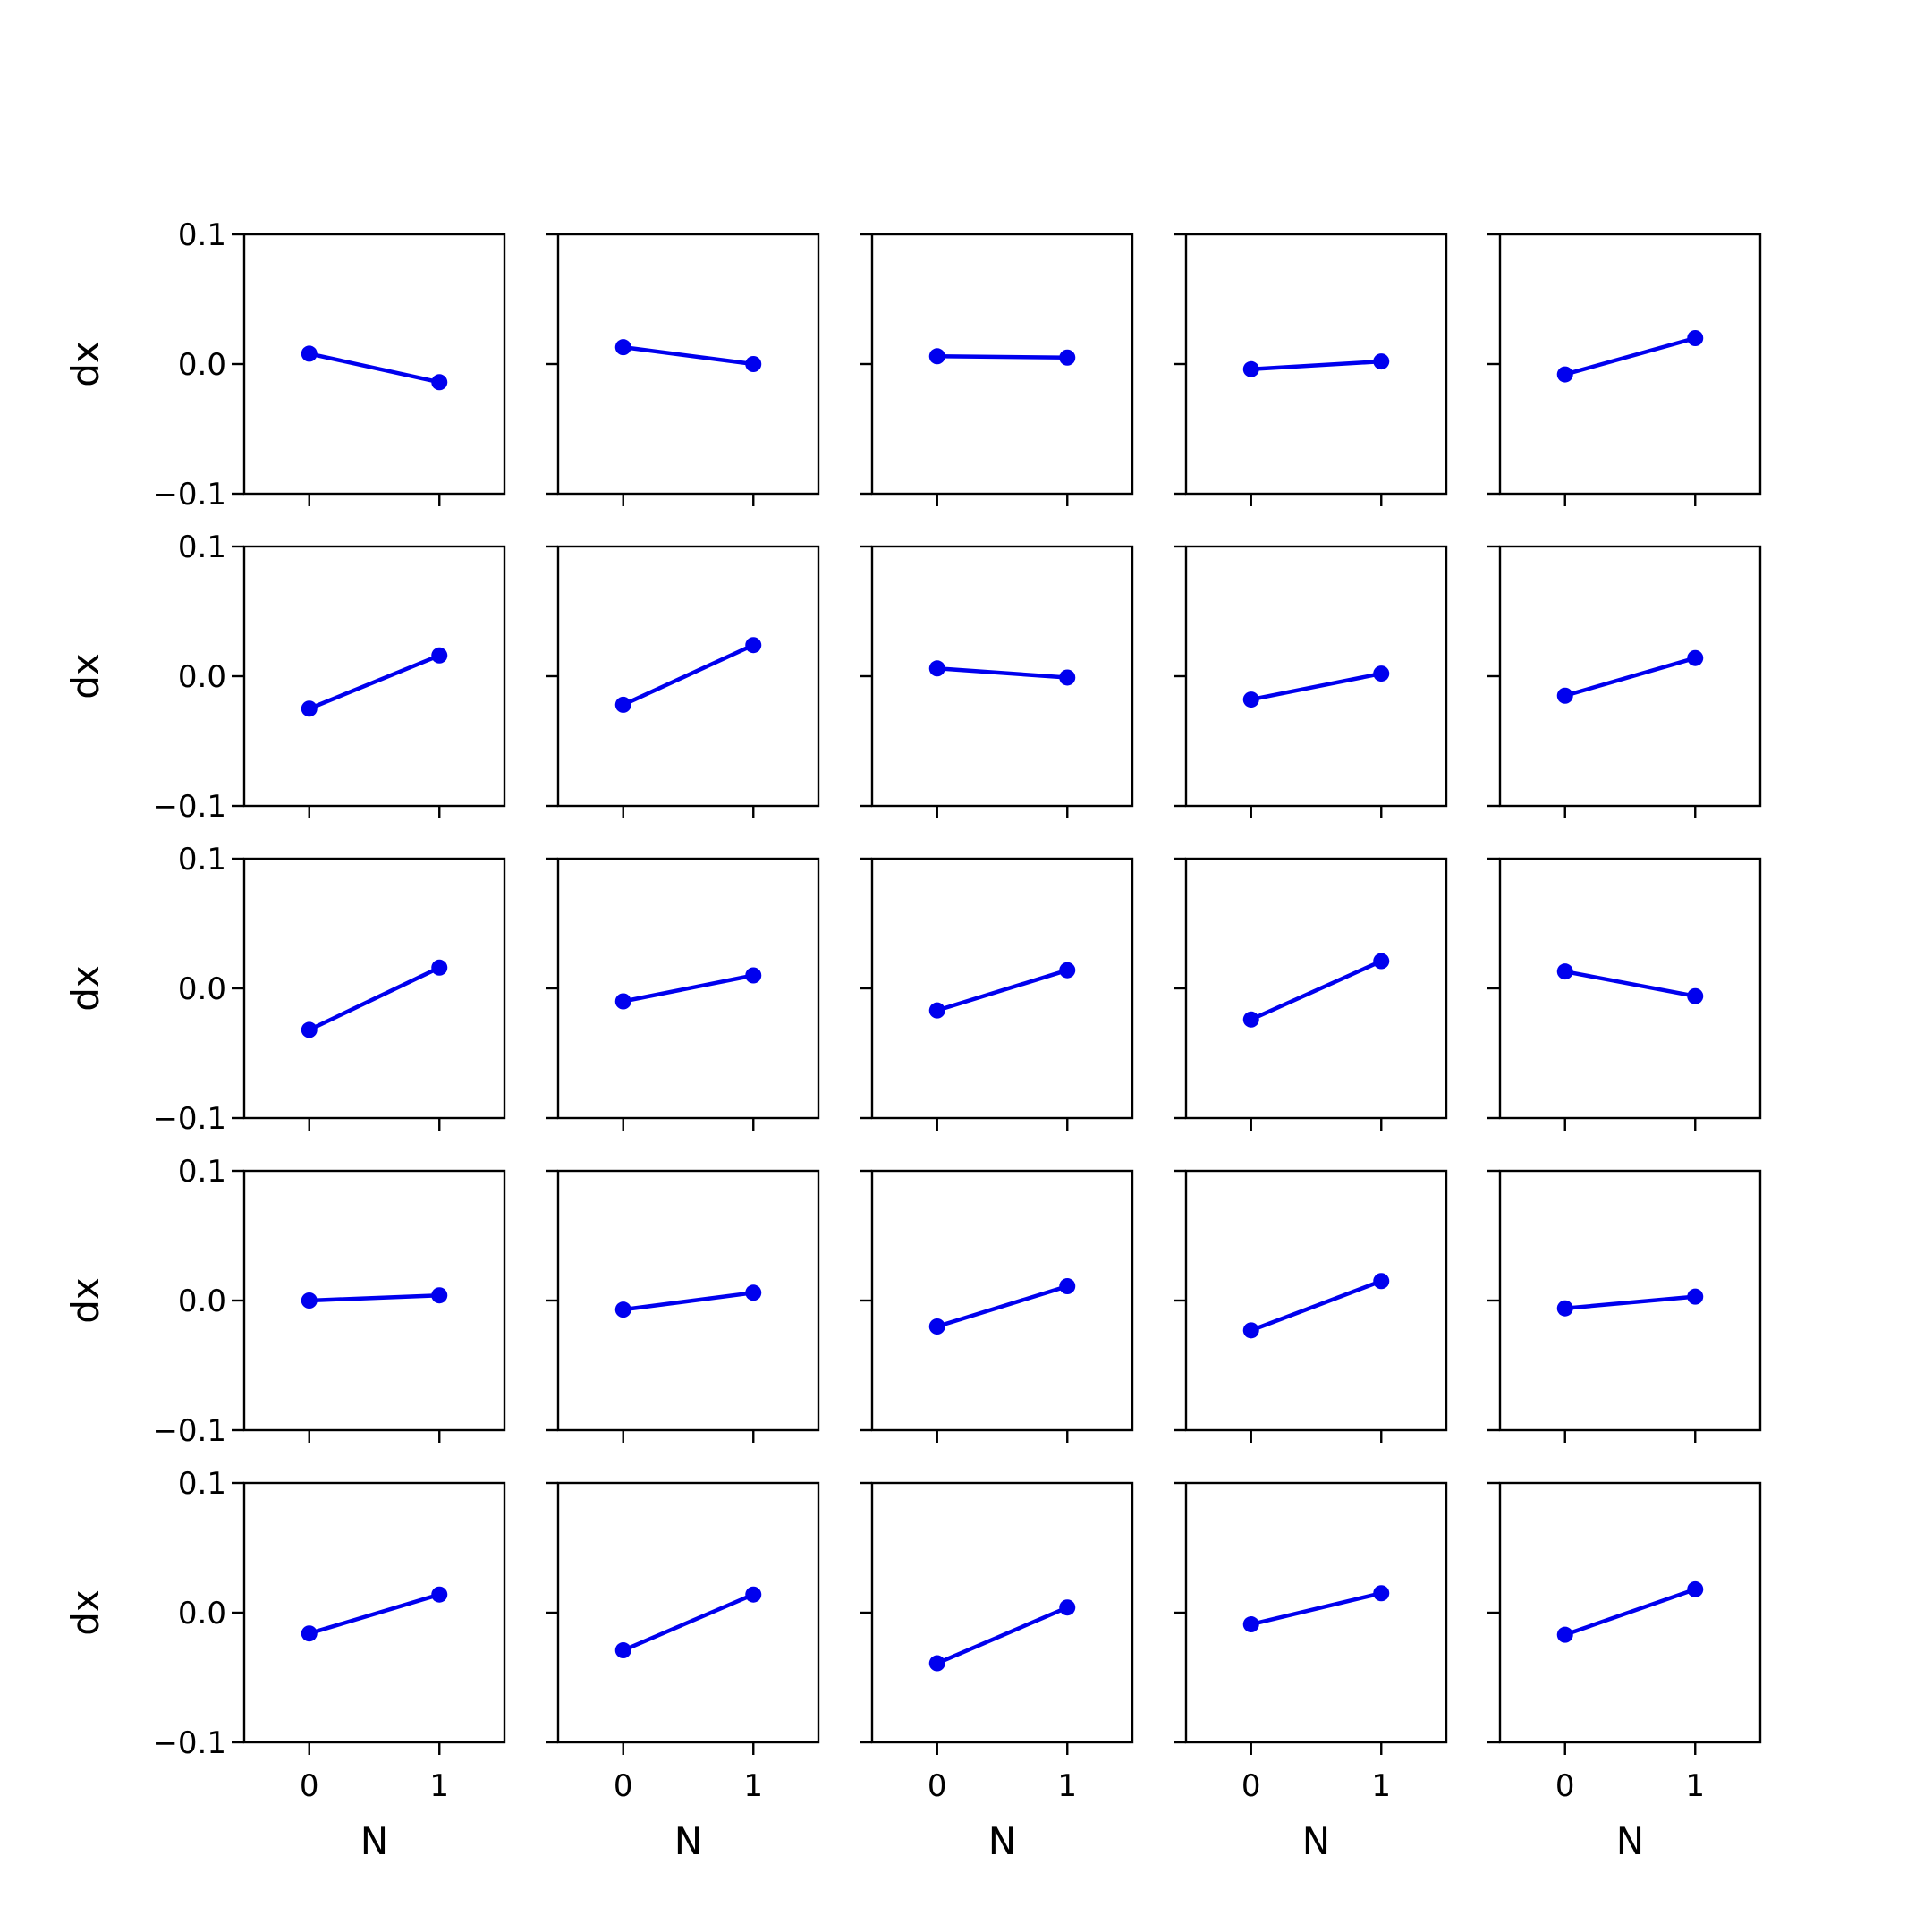  What do you see at coordinates (202, 365) in the screenshot?
I see `y-tick-label: 0.0` at bounding box center [202, 365].